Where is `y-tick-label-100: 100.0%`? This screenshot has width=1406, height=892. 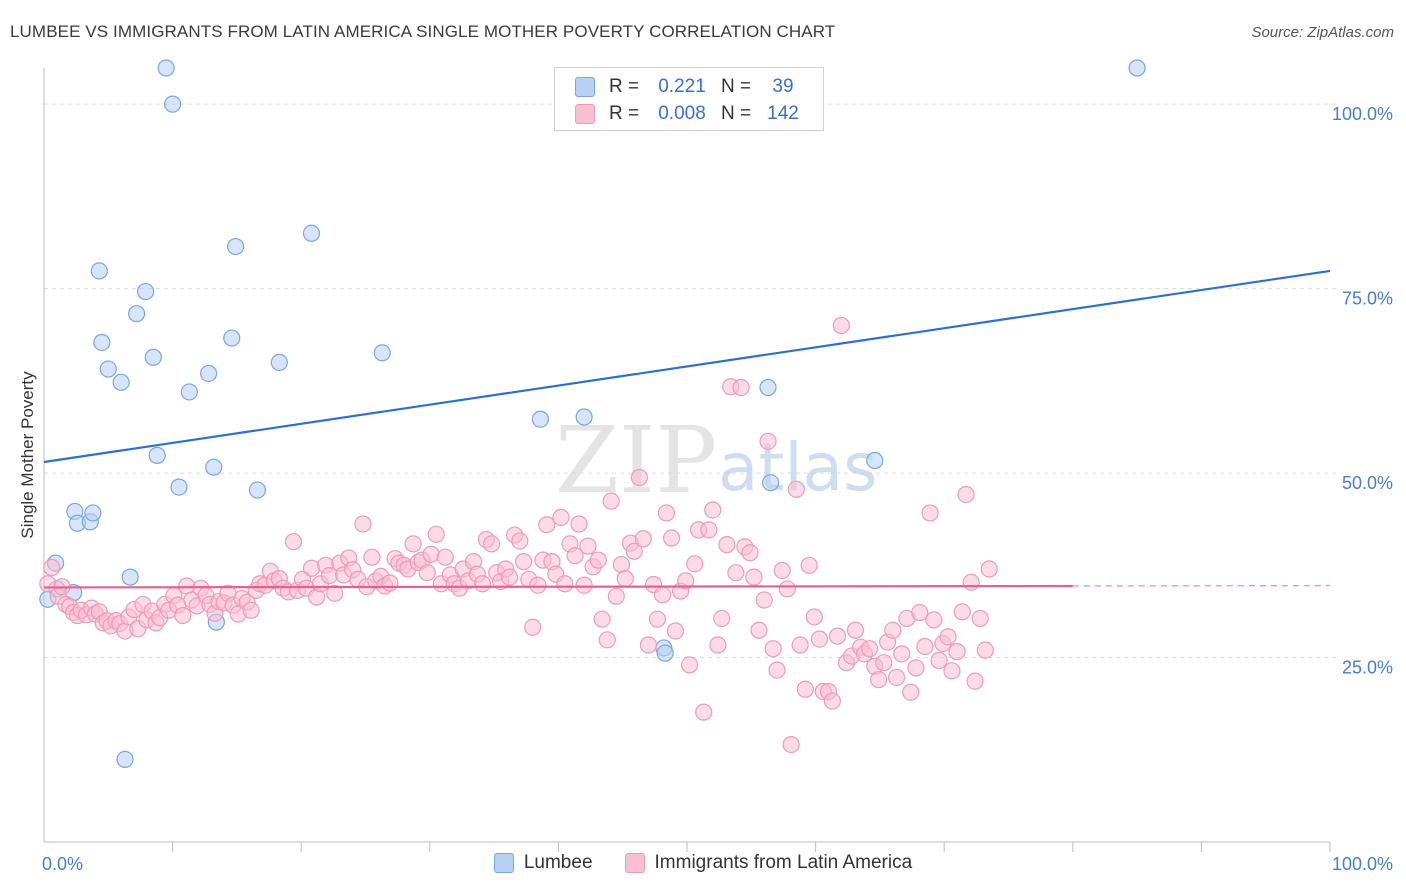 y-tick-label-100: 100.0% is located at coordinates (1362, 114).